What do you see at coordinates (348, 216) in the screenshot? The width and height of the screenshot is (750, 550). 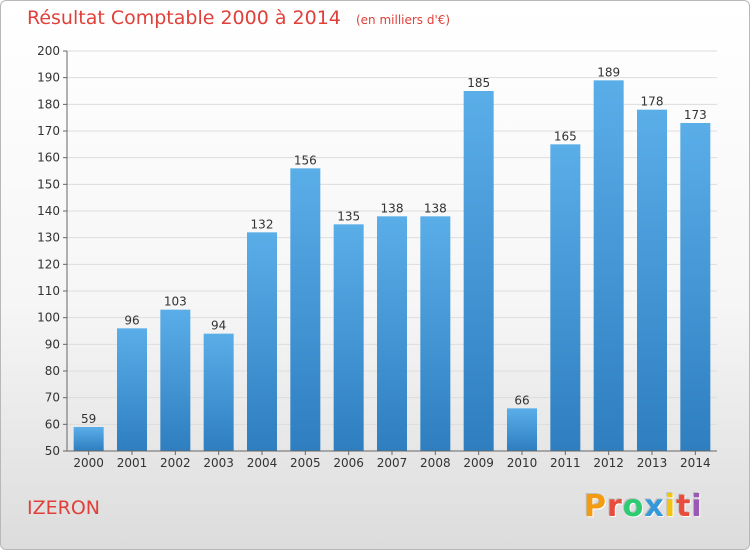 I see `value-label: 135` at bounding box center [348, 216].